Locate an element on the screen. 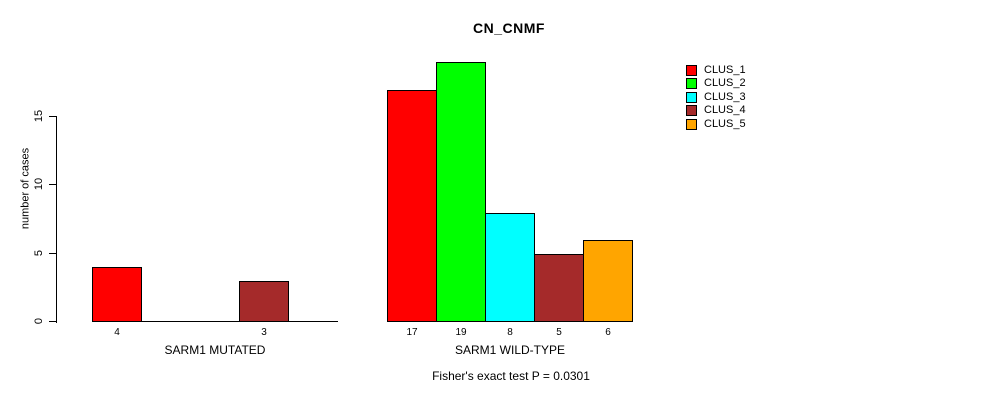  legend-label: CLUS_2 is located at coordinates (725, 83).